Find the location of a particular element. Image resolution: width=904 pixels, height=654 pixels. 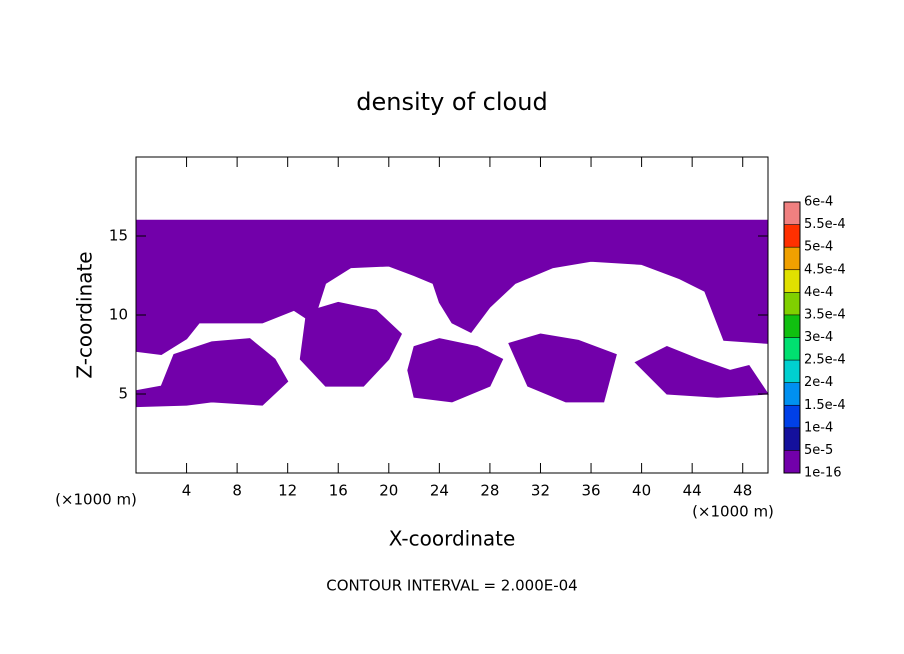

x-tick-label: 32 is located at coordinates (540, 491).